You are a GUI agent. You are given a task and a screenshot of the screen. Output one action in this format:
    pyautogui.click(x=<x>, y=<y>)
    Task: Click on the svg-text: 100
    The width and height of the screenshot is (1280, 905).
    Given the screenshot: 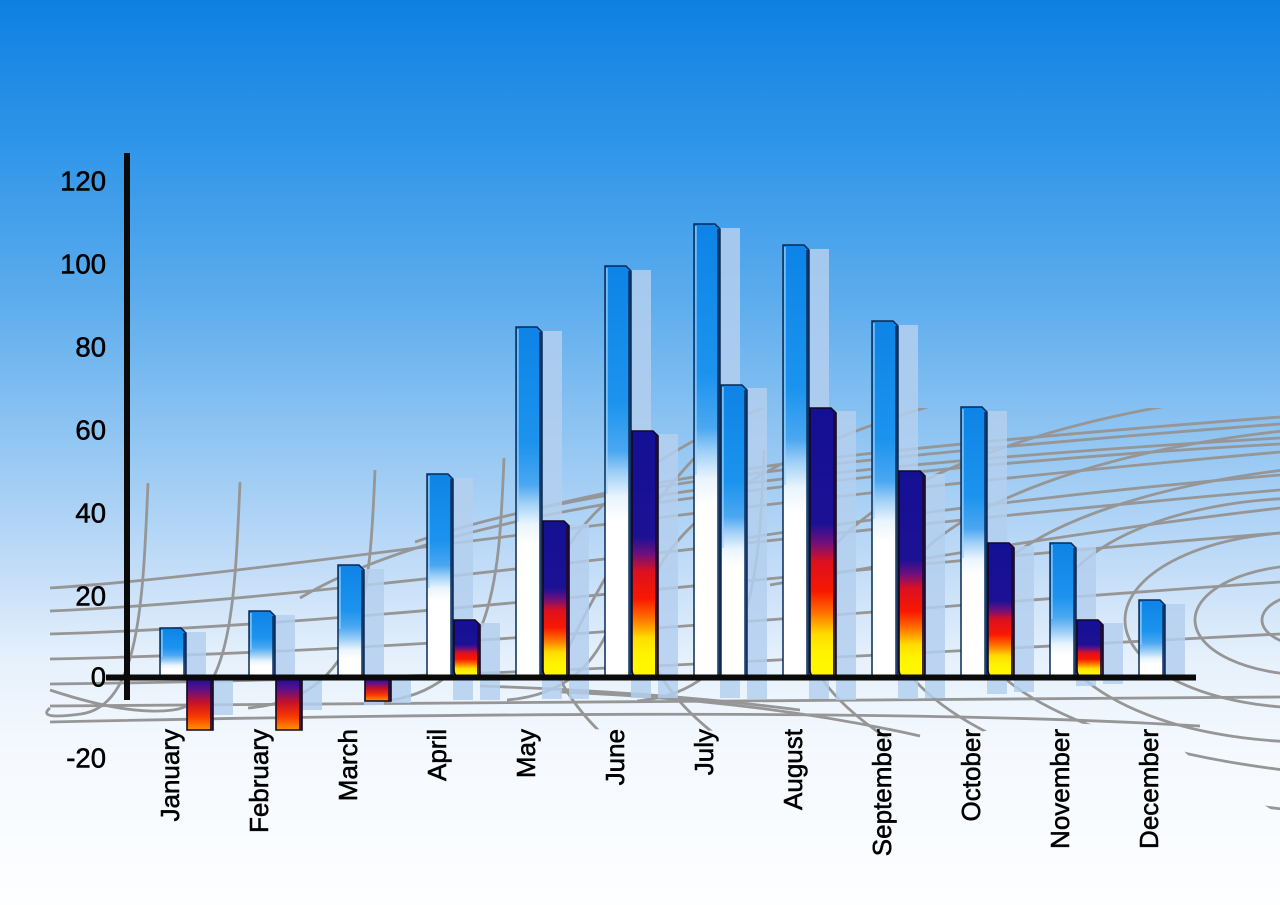 What is the action you would take?
    pyautogui.click(x=83, y=264)
    